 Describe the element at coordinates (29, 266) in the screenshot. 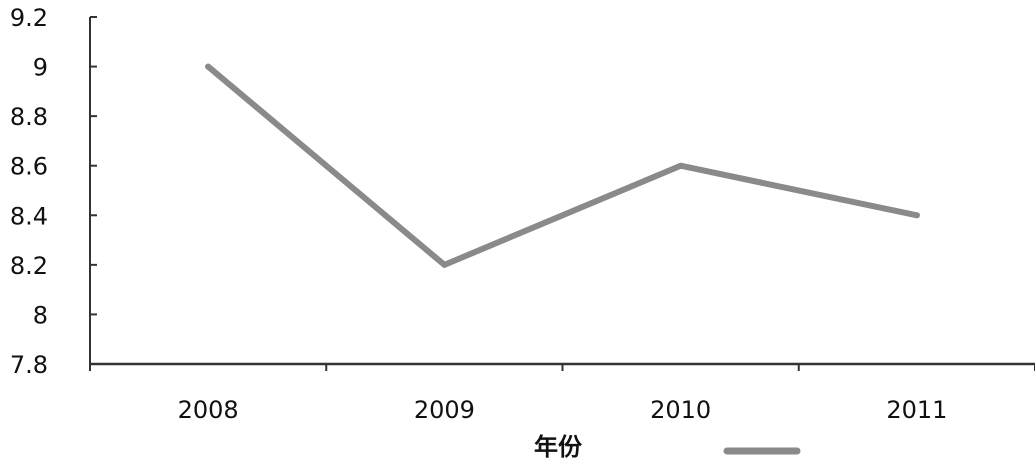

I see `y-tick-label: 8.2` at that location.